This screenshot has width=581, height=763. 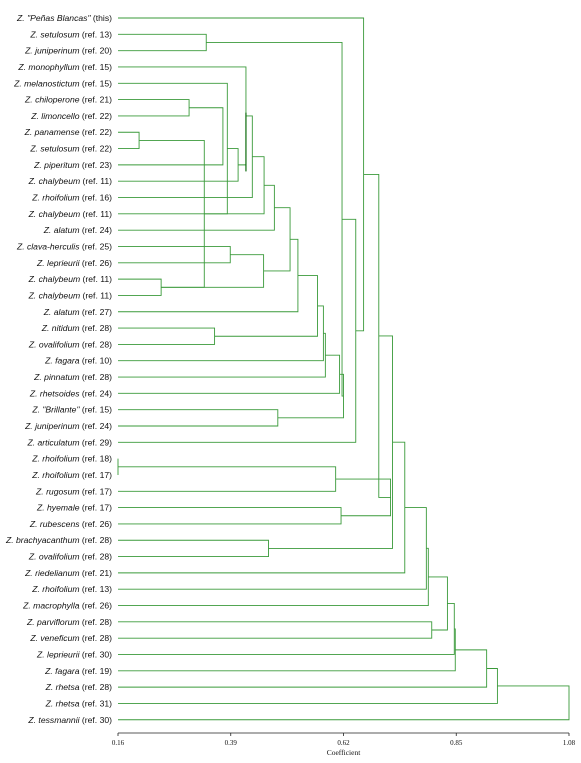 What do you see at coordinates (97, 426) in the screenshot?
I see `leaf-reference: (ref. 24)` at bounding box center [97, 426].